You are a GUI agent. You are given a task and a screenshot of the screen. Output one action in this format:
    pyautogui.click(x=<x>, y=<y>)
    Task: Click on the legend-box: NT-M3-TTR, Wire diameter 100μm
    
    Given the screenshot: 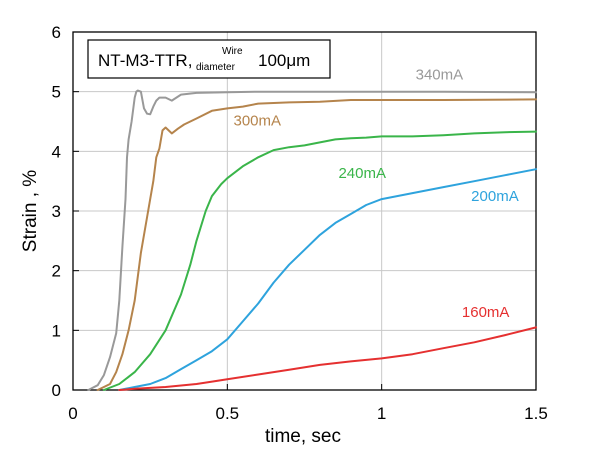 What is the action you would take?
    pyautogui.click(x=209, y=59)
    